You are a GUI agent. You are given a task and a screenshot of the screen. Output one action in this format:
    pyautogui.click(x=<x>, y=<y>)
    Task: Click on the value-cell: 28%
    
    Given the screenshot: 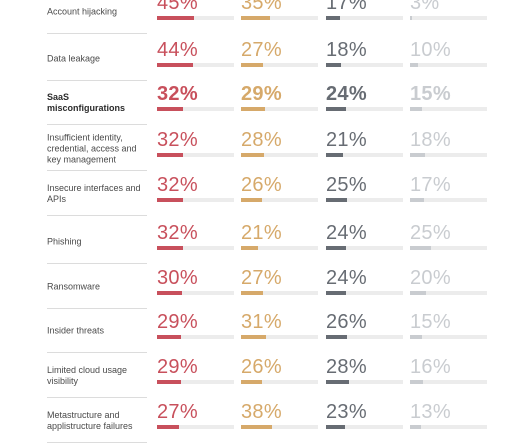 What is the action you would take?
    pyautogui.click(x=364, y=376)
    